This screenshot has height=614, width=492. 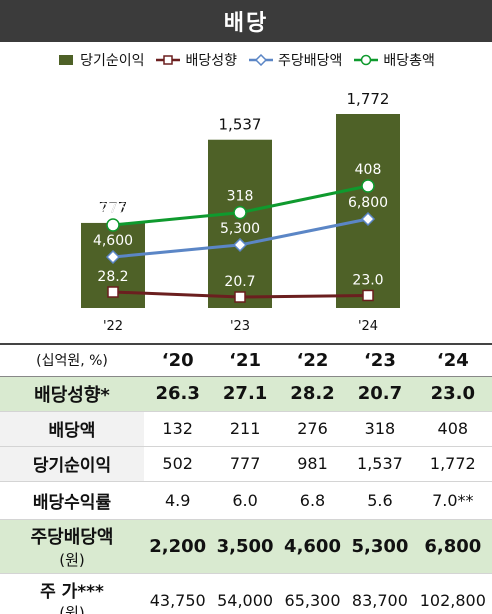 I want to click on row-label: 배당성향*, so click(x=72, y=394).